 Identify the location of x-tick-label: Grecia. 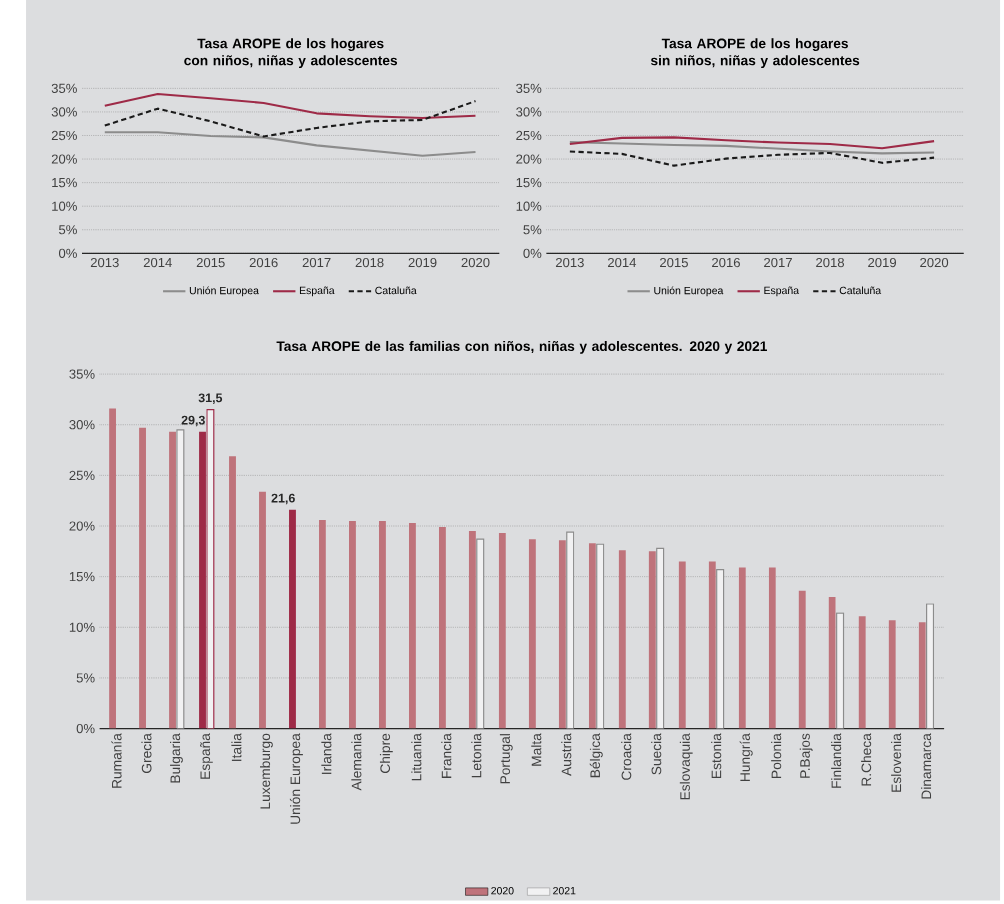
(146, 753).